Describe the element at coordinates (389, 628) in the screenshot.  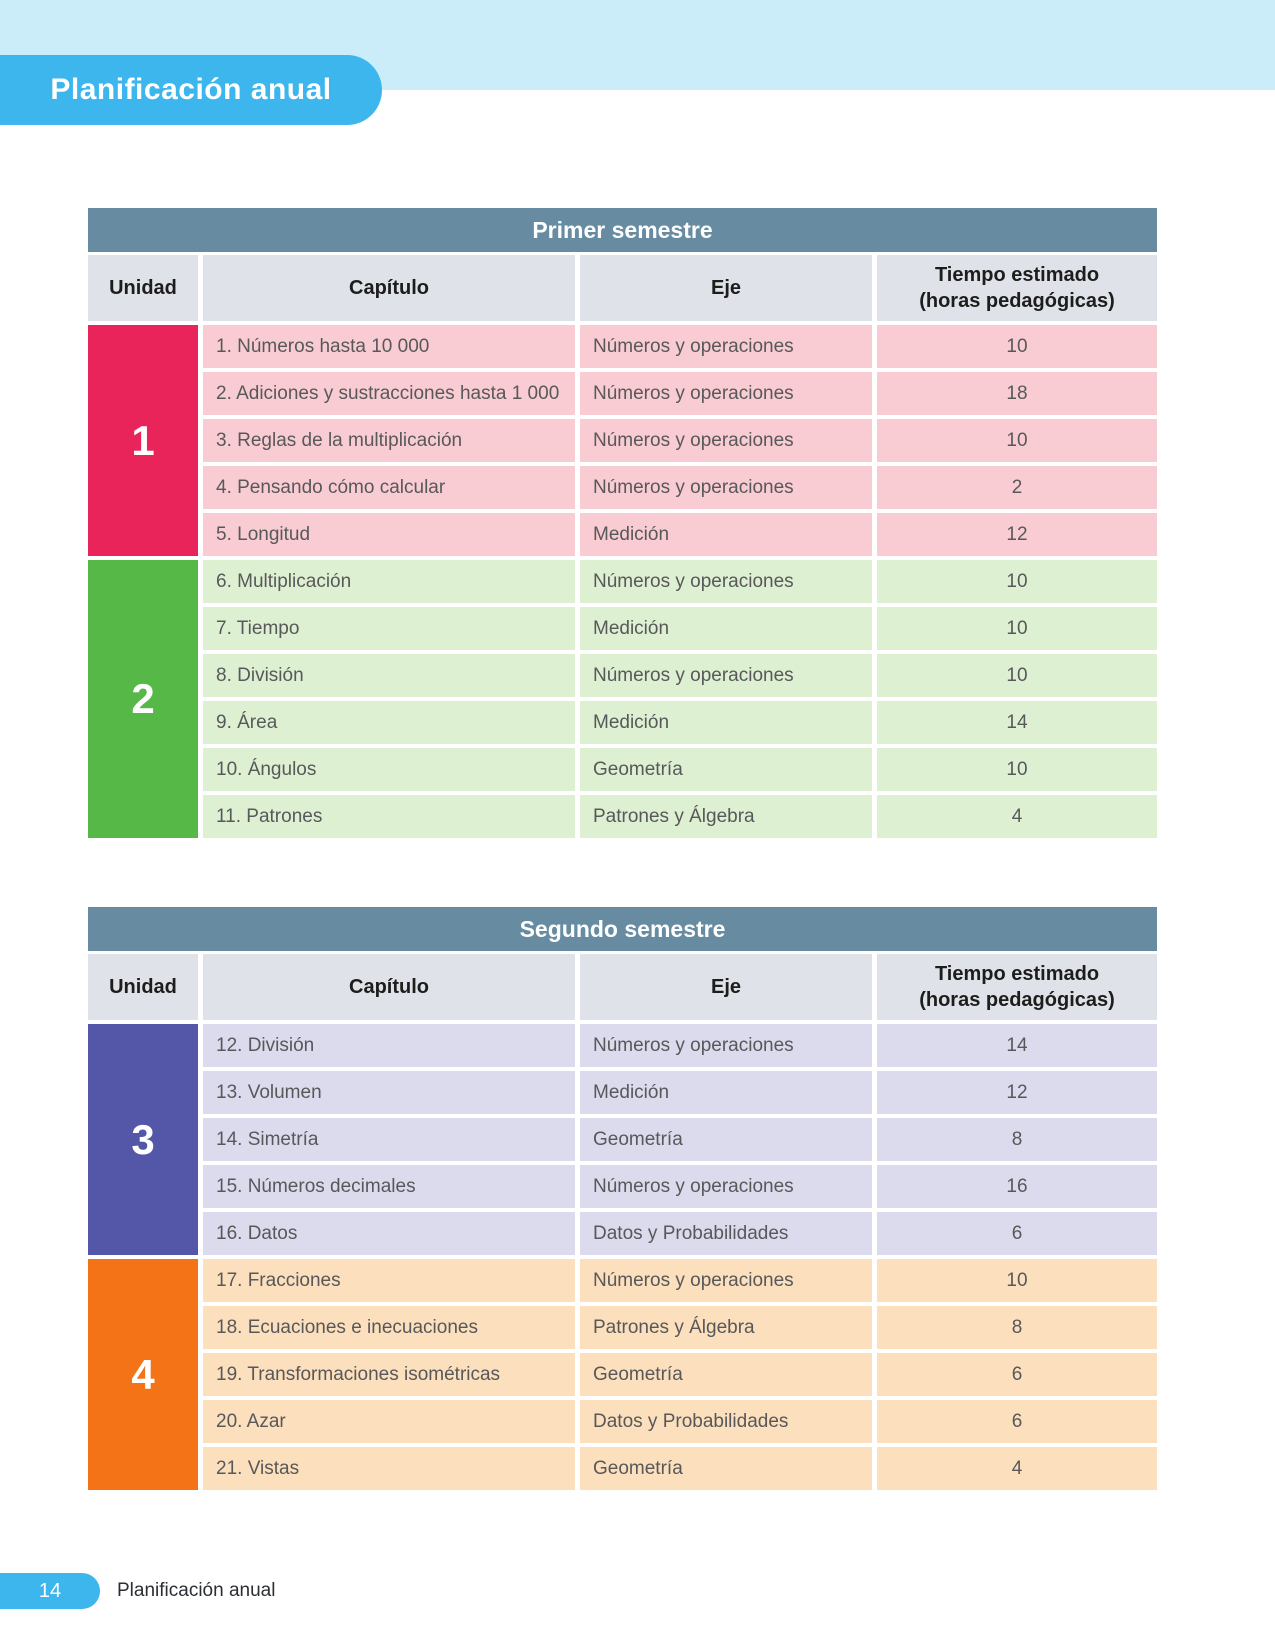
I see `chapter-cell: 7. Tiempo` at that location.